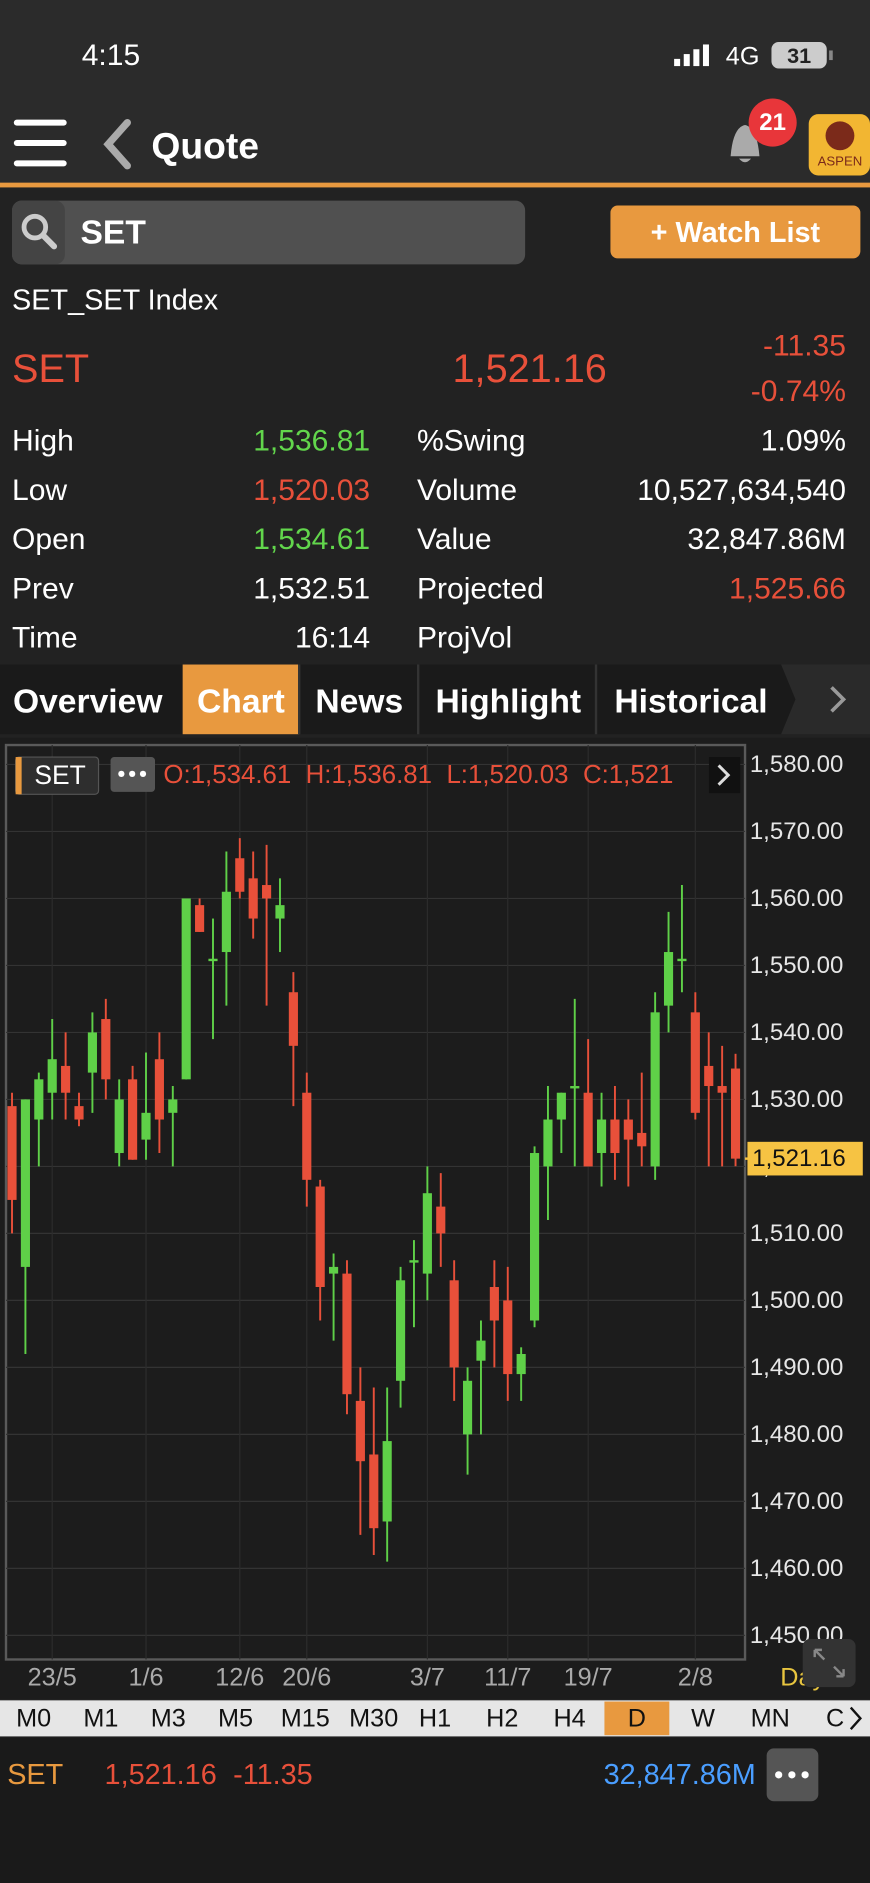 The image size is (870, 1883). What do you see at coordinates (796, 1434) in the screenshot?
I see `y-tick-label: 1,480.00` at bounding box center [796, 1434].